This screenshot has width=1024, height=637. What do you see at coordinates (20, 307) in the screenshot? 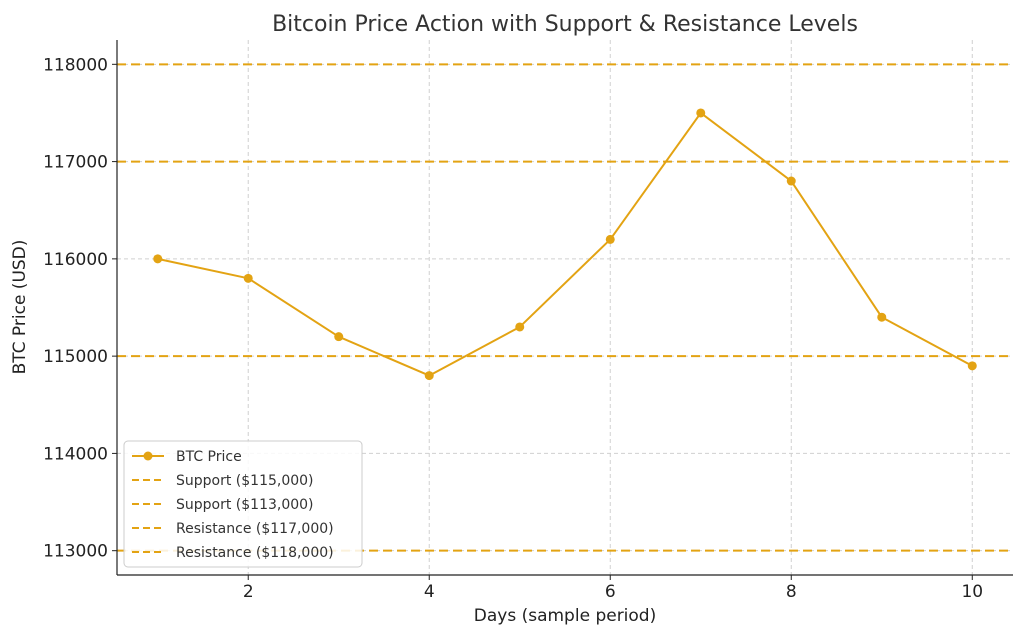
I see `y-axis-label: BTC Price (USD)` at bounding box center [20, 307].